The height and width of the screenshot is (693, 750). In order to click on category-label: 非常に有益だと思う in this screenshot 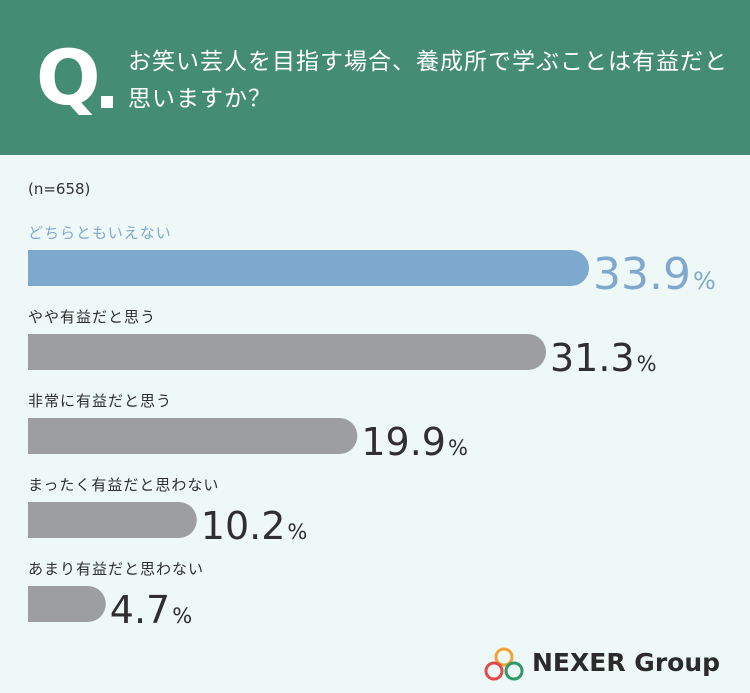, I will do `click(100, 401)`.